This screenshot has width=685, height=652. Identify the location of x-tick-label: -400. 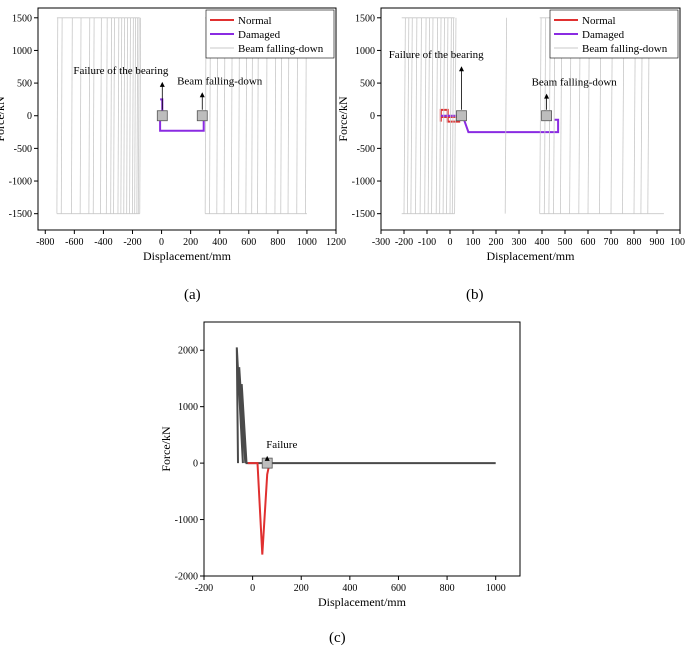
(103, 242).